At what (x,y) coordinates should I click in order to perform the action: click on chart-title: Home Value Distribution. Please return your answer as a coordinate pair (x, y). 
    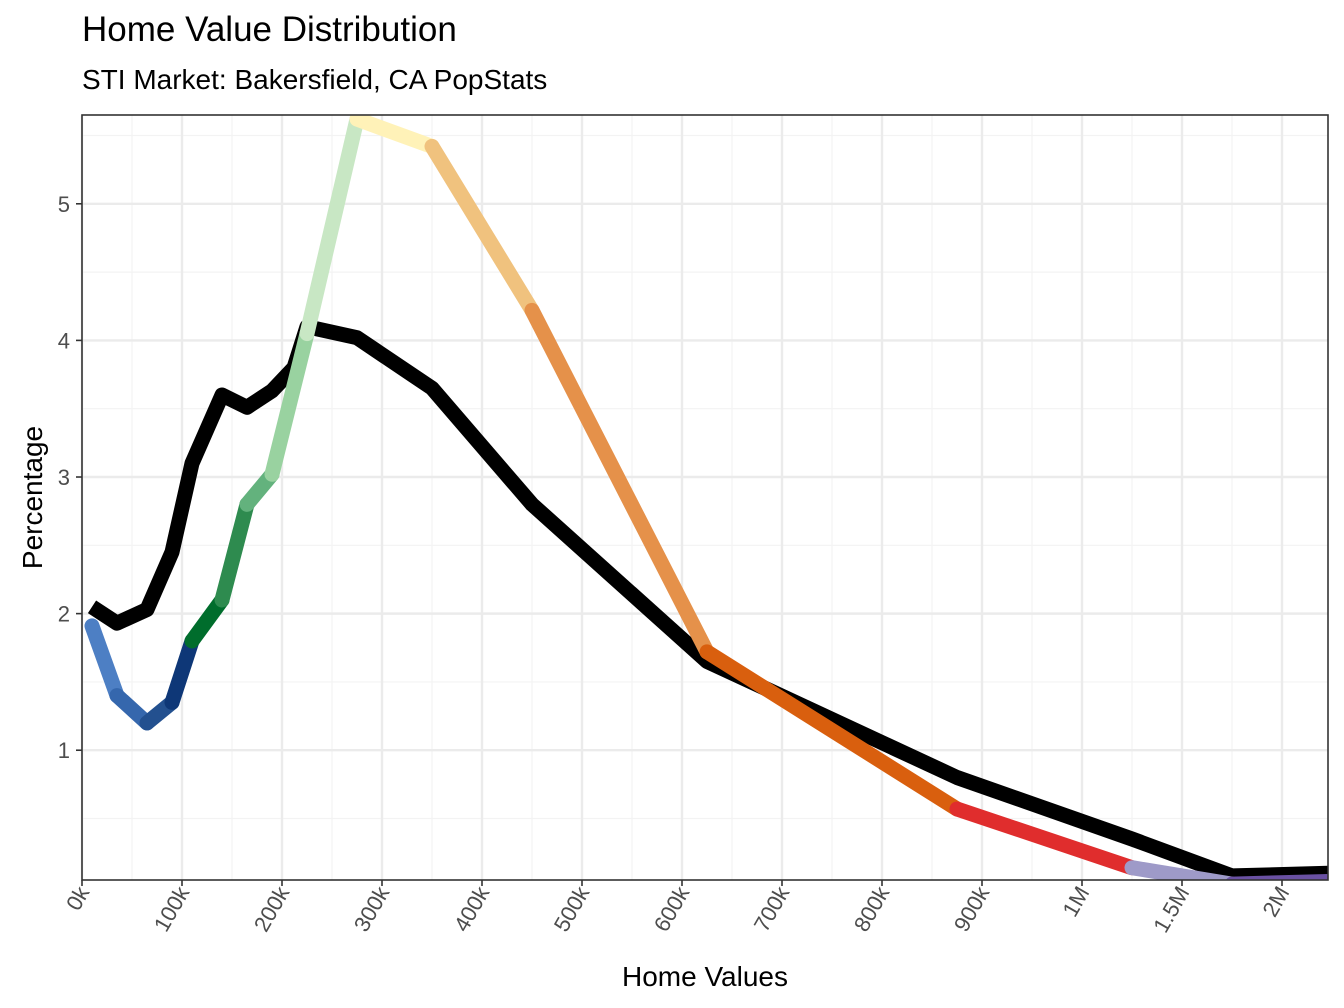
    Looking at the image, I should click on (269, 29).